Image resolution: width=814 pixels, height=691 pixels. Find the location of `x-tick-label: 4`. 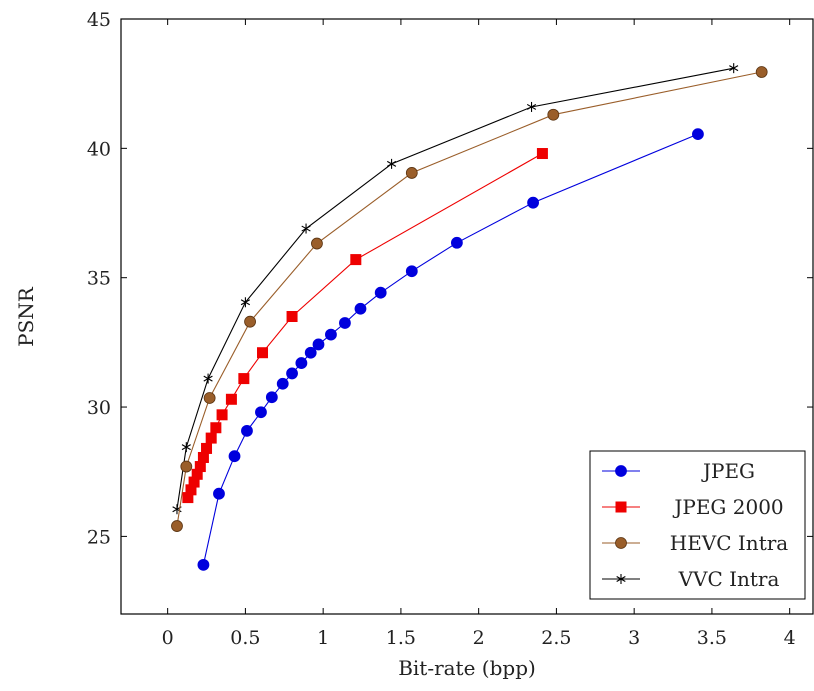

x-tick-label: 4 is located at coordinates (790, 638).